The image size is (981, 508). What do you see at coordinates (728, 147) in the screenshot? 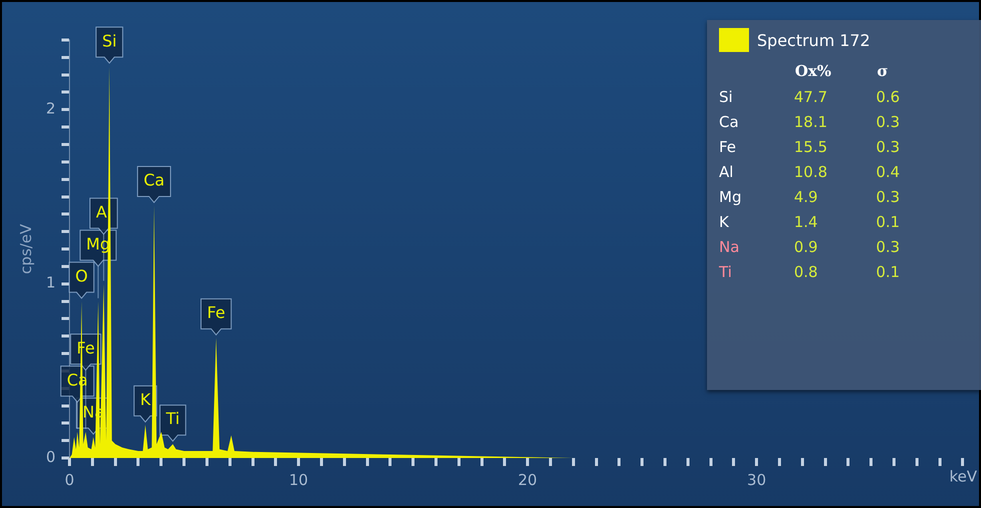
I see `category-label: Fe` at bounding box center [728, 147].